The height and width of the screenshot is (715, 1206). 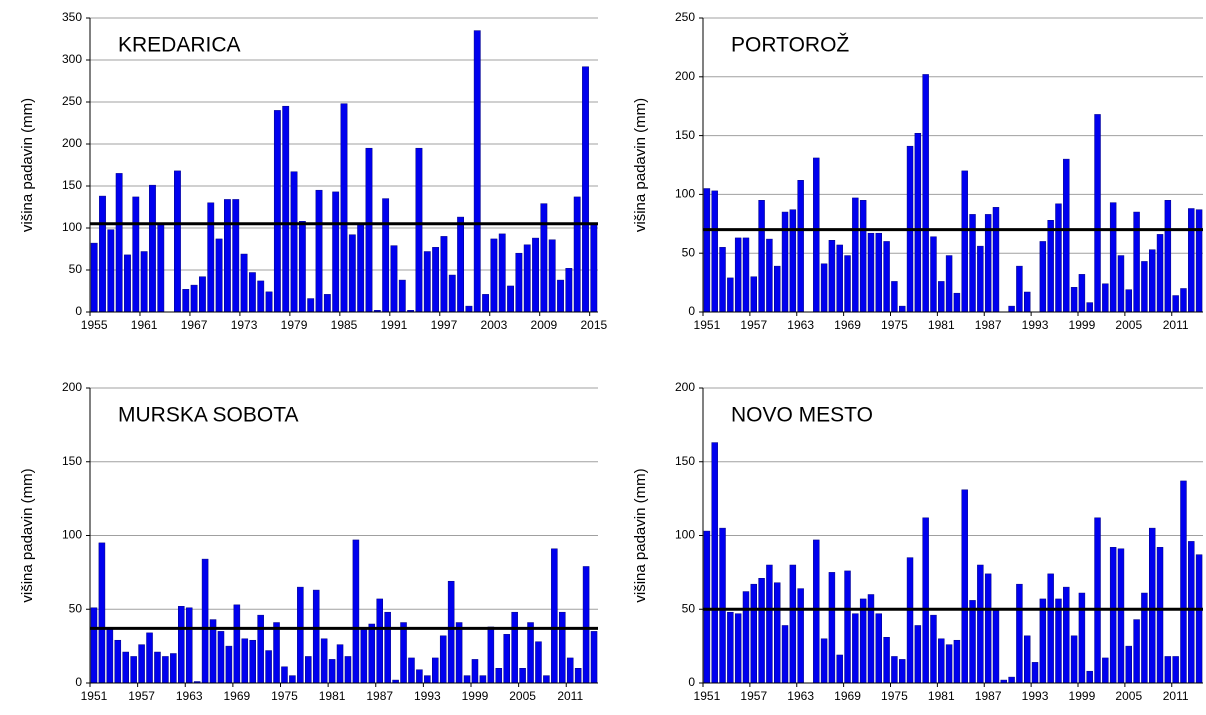 What do you see at coordinates (847, 325) in the screenshot?
I see `x-tick-label: 1969` at bounding box center [847, 325].